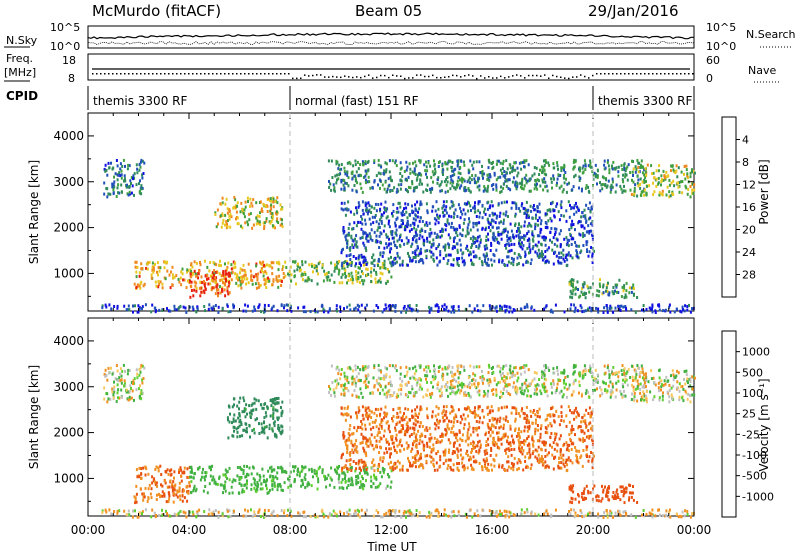  What do you see at coordinates (65, 27) in the screenshot?
I see `nsky-tick-top: 10^5` at bounding box center [65, 27].